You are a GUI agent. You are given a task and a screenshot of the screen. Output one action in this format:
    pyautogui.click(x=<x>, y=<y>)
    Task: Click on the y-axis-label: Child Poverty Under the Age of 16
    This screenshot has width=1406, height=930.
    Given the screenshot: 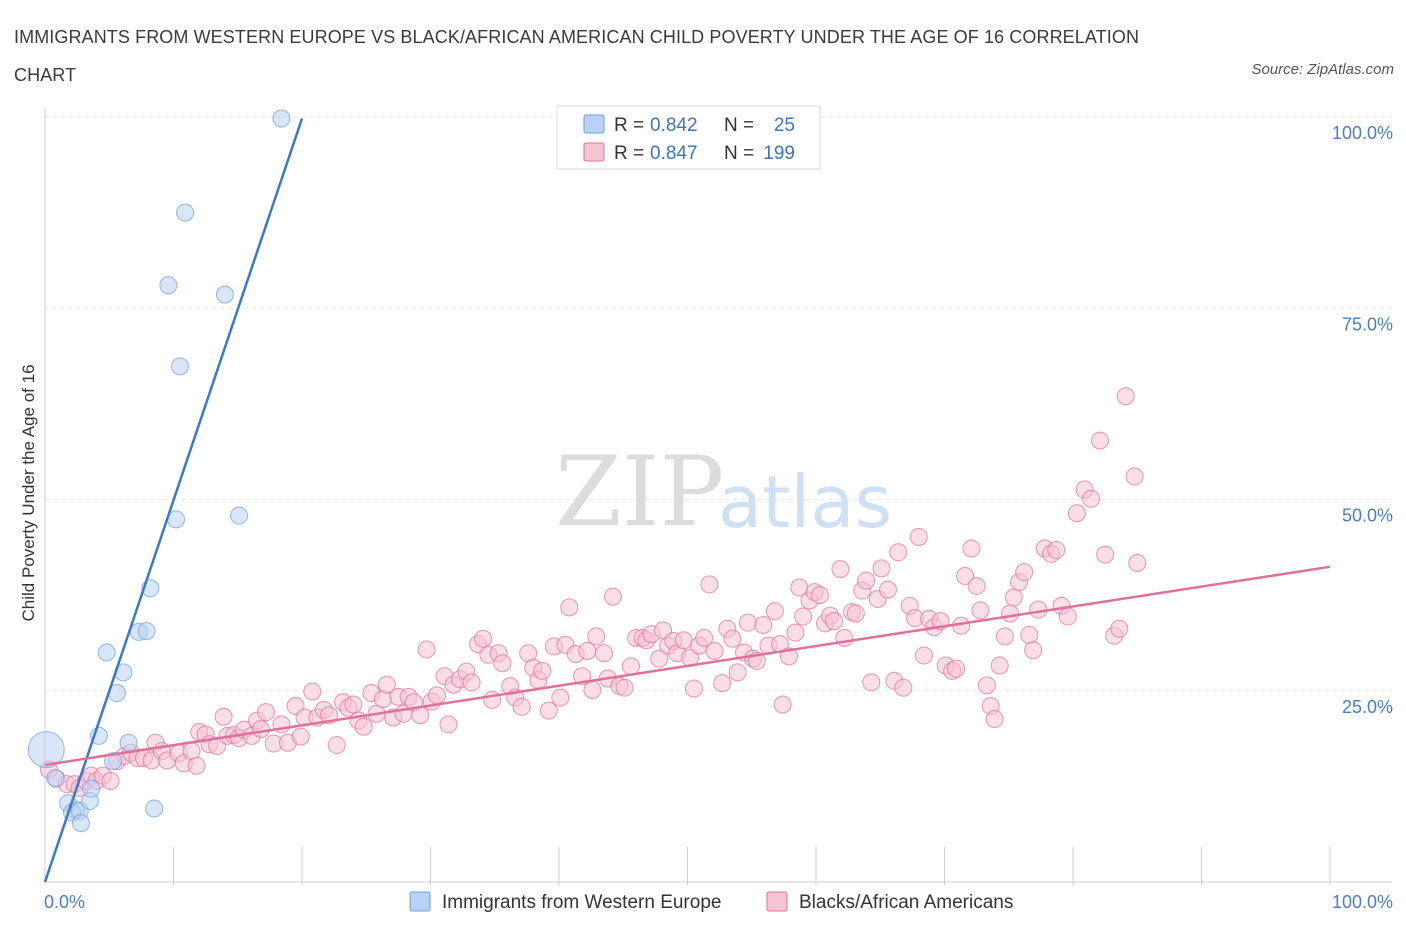 What is the action you would take?
    pyautogui.click(x=28, y=492)
    